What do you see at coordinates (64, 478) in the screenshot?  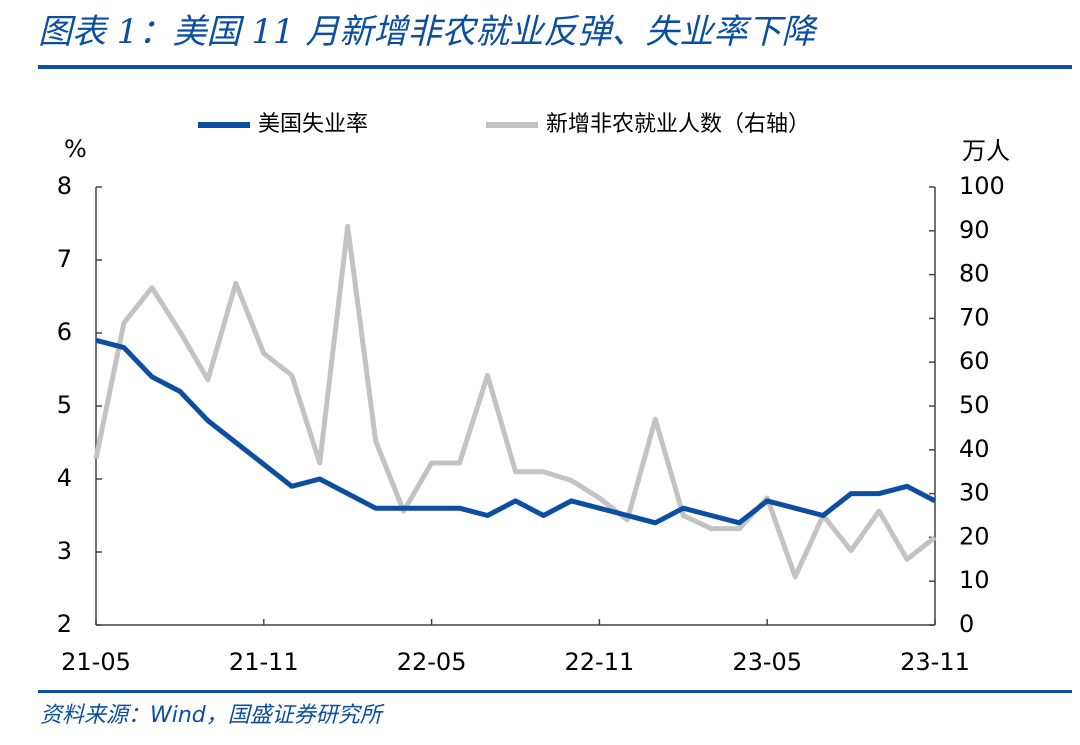 I see `y-tick-label: 4` at bounding box center [64, 478].